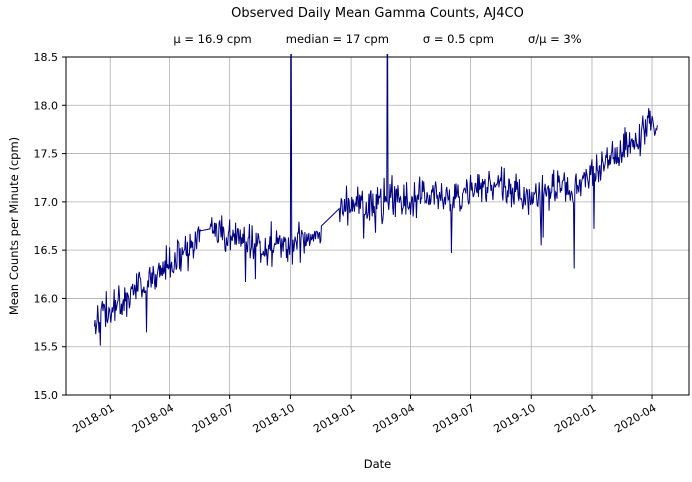  Describe the element at coordinates (46, 395) in the screenshot. I see `svg-text: 15.0` at that location.